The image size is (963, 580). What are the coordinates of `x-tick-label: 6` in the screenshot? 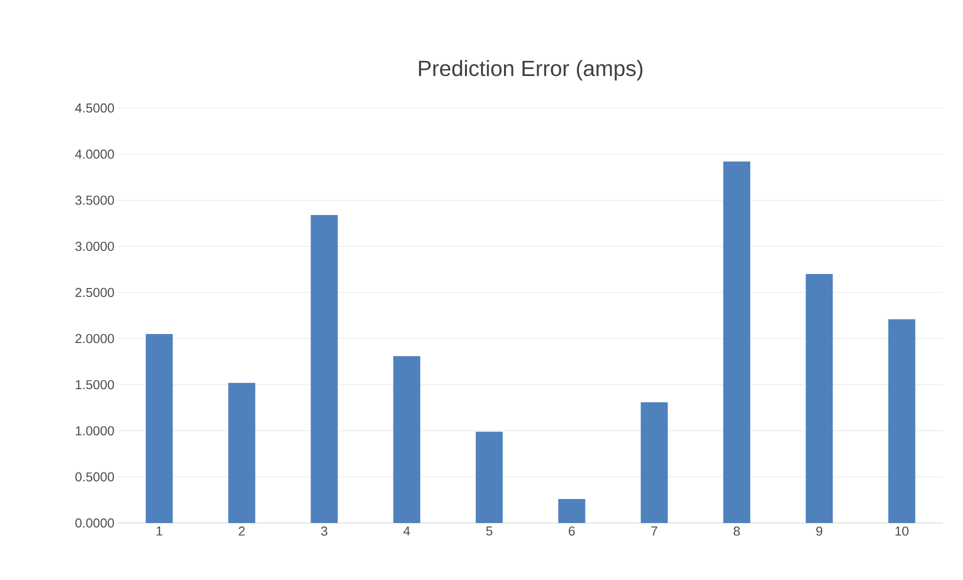 It's located at (571, 531).